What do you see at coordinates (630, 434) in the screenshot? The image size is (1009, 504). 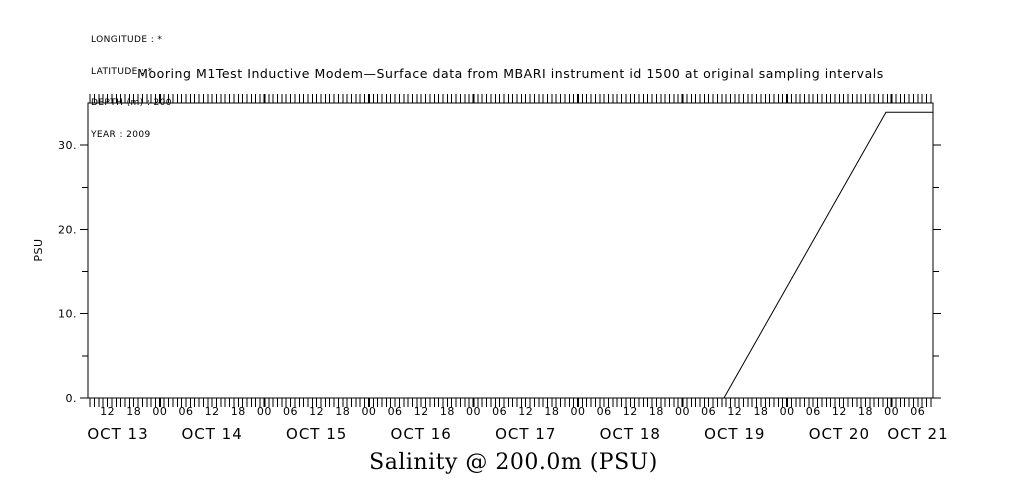 I see `x-date-label: OCT 18` at bounding box center [630, 434].